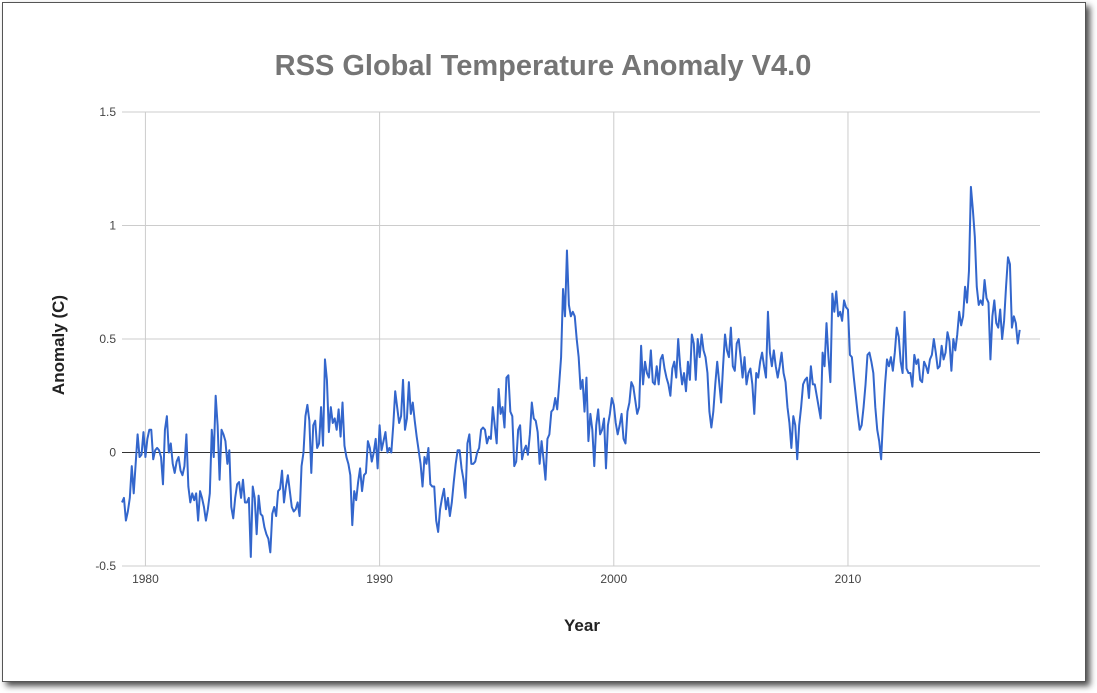  Describe the element at coordinates (105, 566) in the screenshot. I see `y-tick-label: -0.5` at that location.